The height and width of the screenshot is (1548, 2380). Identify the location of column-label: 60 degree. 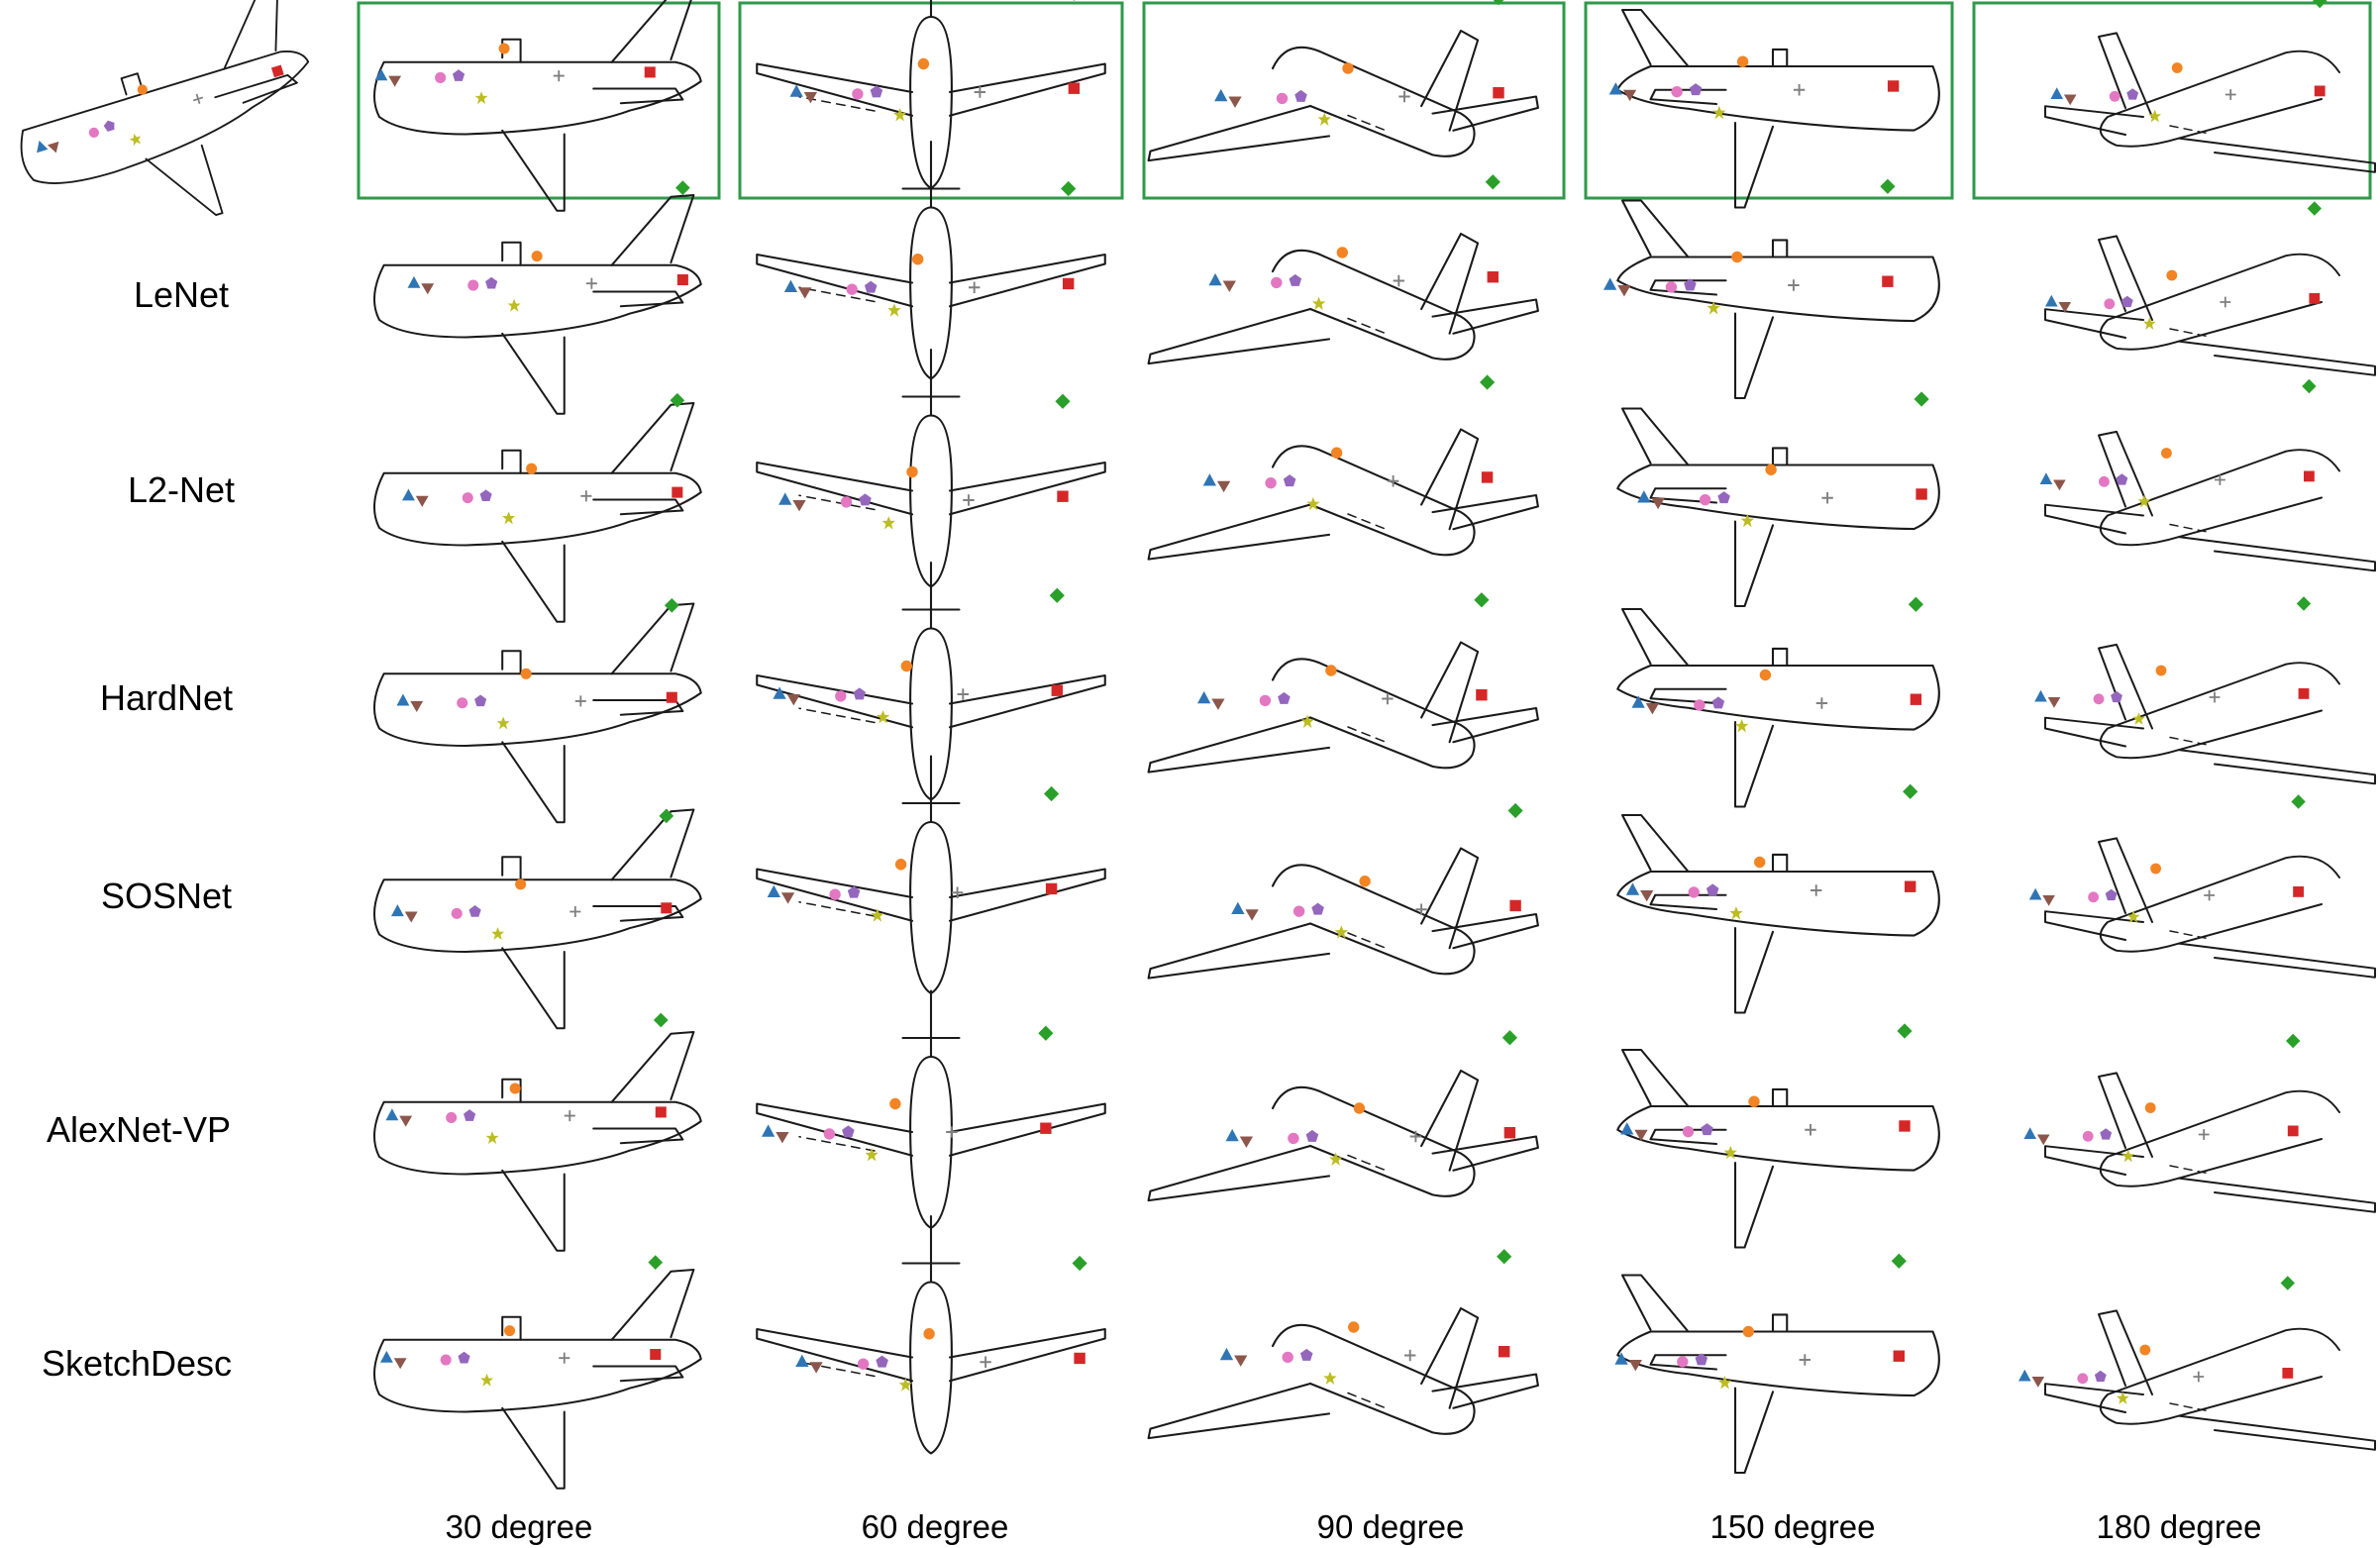
(935, 1526).